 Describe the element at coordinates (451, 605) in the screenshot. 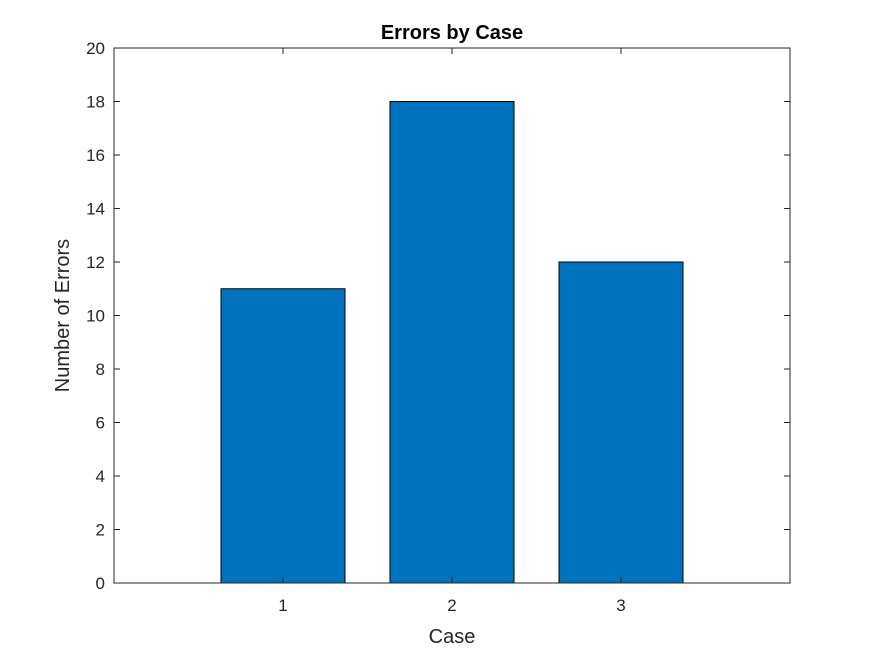

I see `x-tick-label: 2` at that location.